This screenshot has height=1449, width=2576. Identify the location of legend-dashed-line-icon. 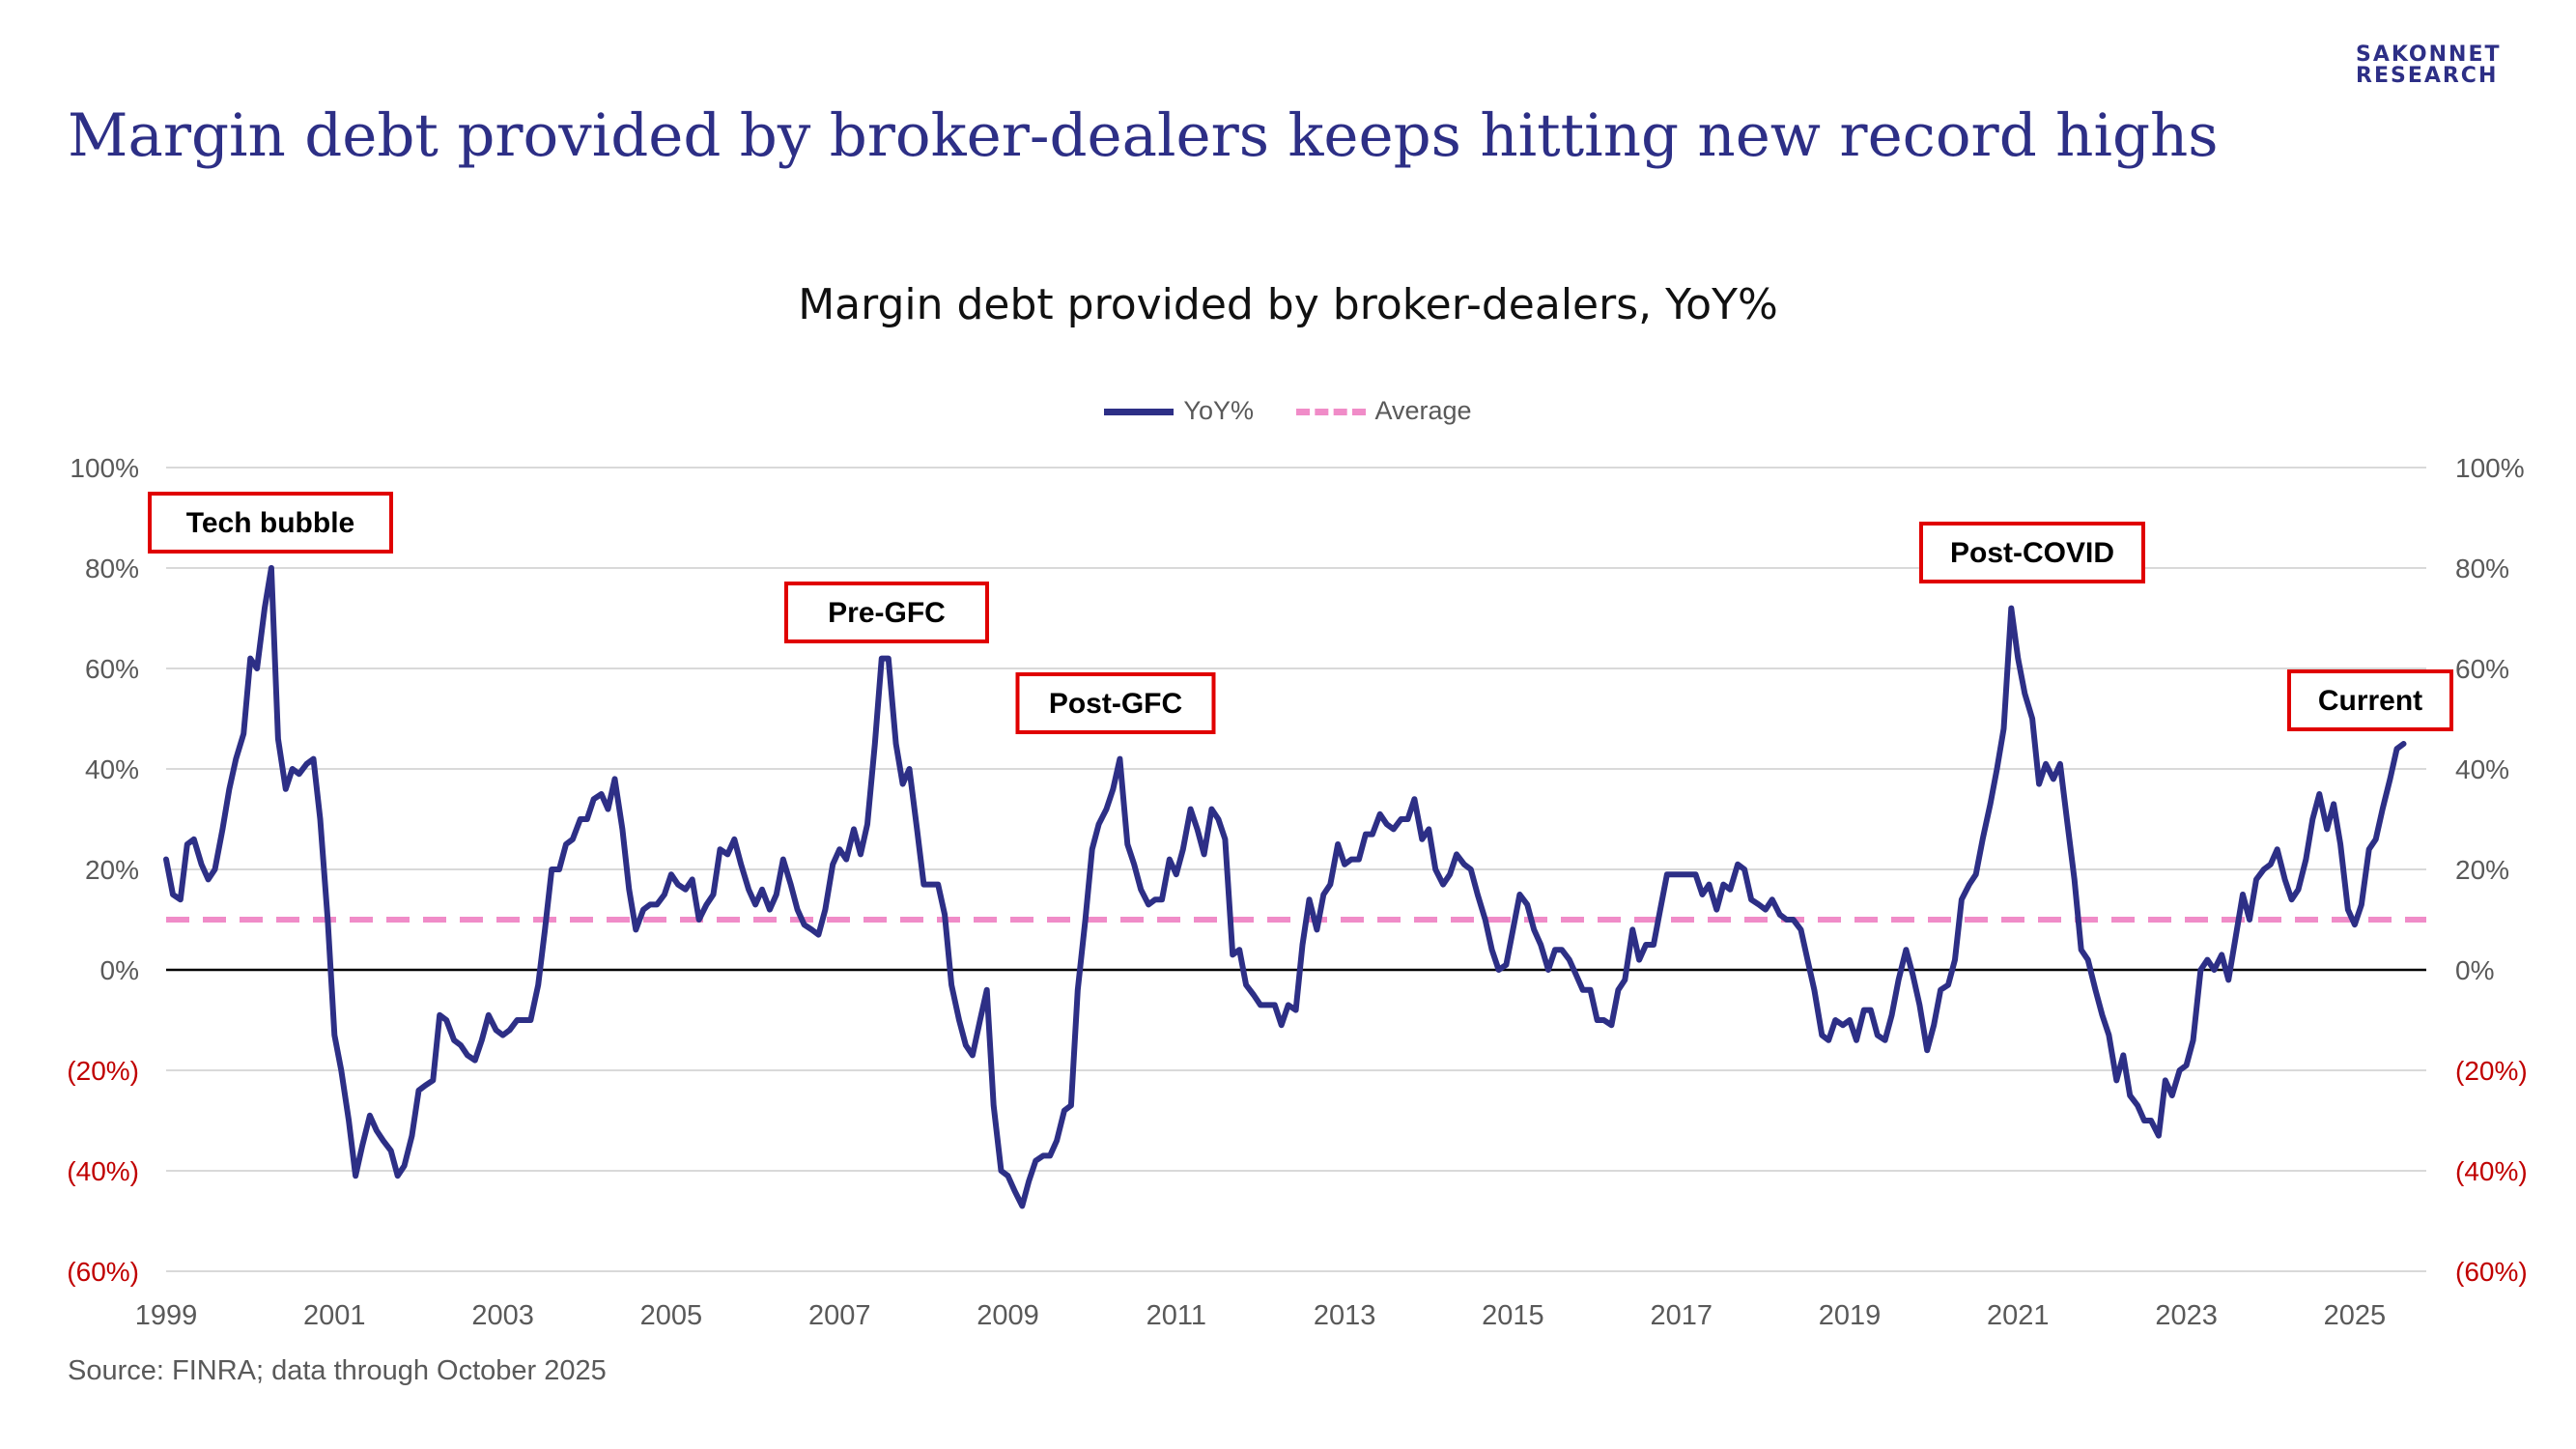
(1330, 412).